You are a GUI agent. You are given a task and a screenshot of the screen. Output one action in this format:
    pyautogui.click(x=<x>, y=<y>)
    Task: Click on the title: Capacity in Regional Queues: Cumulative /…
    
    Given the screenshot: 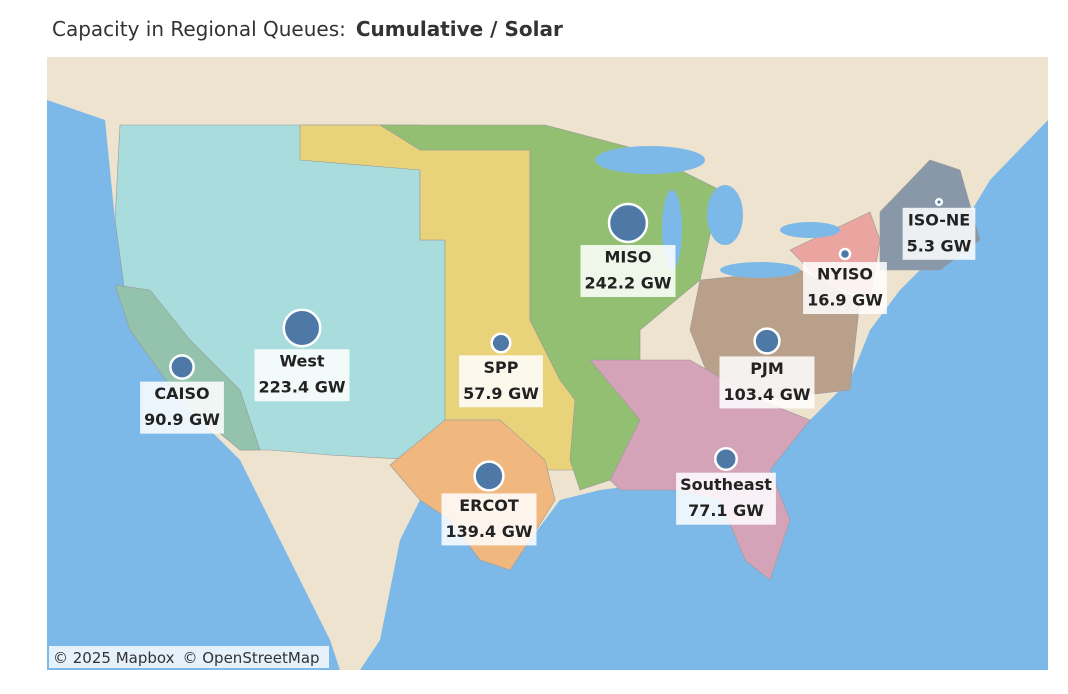 What is the action you would take?
    pyautogui.click(x=307, y=29)
    